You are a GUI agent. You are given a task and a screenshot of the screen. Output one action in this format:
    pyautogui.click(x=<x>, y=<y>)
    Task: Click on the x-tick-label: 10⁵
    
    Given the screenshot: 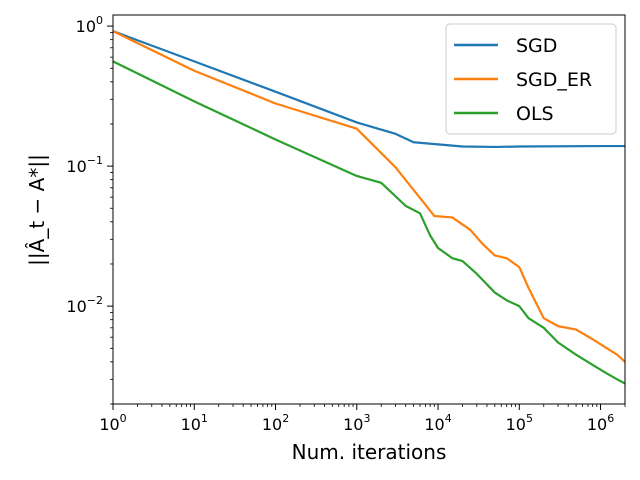 What is the action you would take?
    pyautogui.click(x=519, y=423)
    